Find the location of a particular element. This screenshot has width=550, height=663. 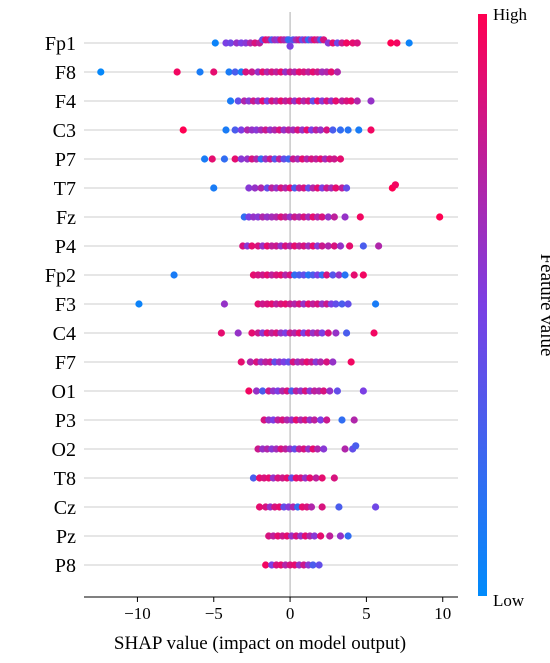

x-tick-label: −10 is located at coordinates (137, 613).